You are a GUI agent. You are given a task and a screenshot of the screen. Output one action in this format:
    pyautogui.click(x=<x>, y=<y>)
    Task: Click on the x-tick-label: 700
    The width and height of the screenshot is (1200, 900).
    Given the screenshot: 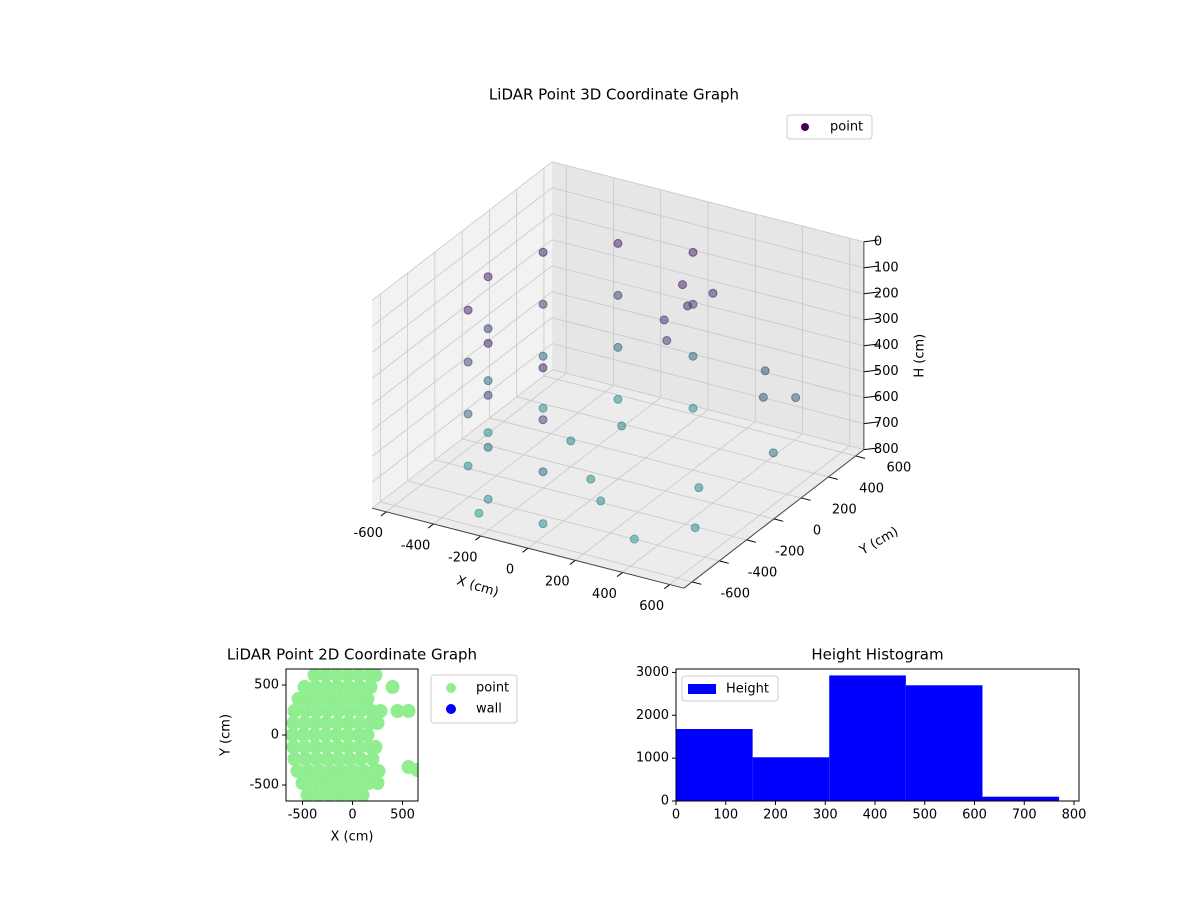 What is the action you would take?
    pyautogui.click(x=1024, y=815)
    